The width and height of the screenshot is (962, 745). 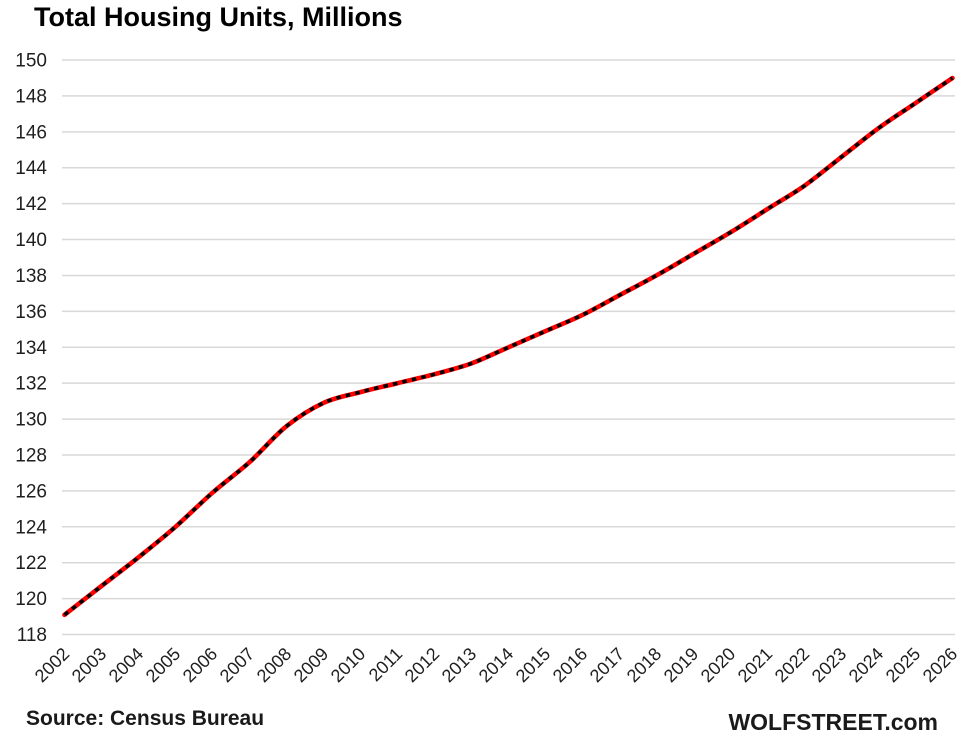 What do you see at coordinates (31, 599) in the screenshot?
I see `y-tick-label: 120` at bounding box center [31, 599].